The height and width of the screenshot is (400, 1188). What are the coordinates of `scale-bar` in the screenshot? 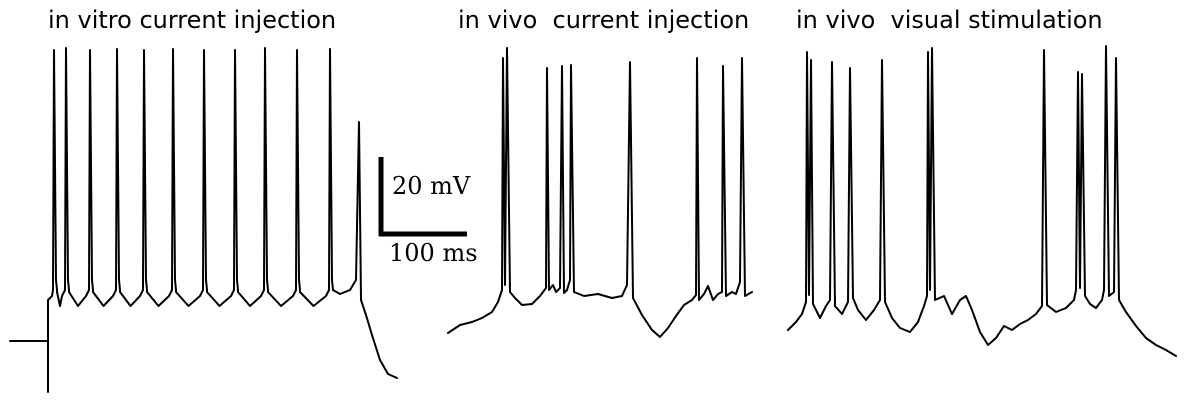 It's located at (422, 197).